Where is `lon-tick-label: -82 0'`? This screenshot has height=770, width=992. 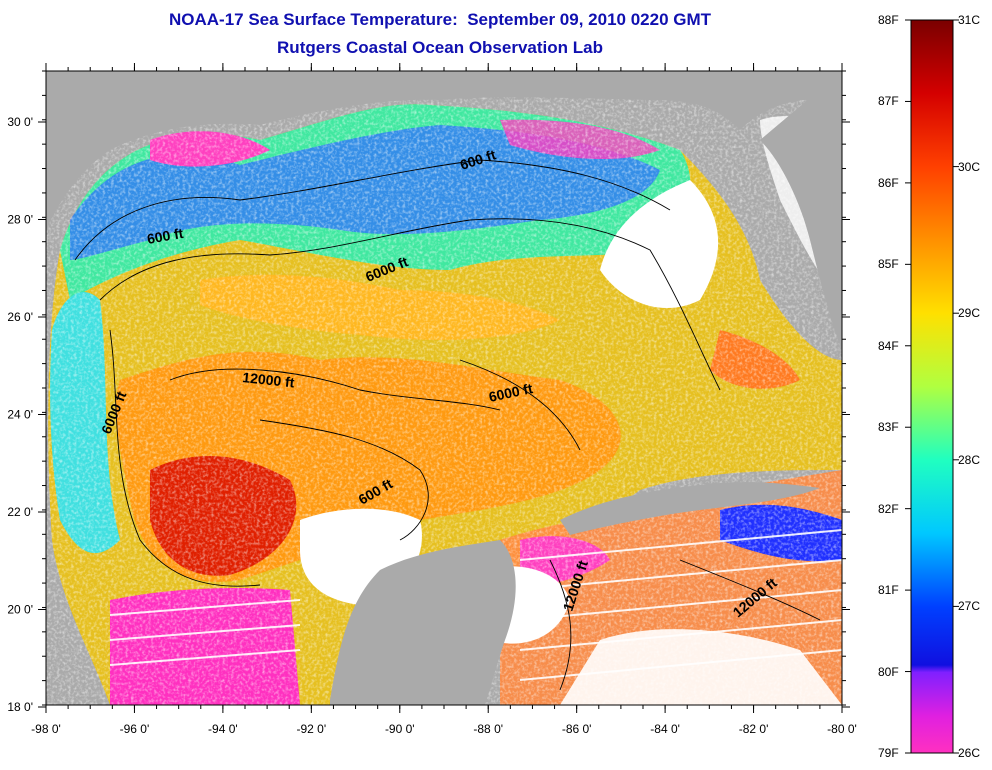 lon-tick-label: -82 0' is located at coordinates (754, 729).